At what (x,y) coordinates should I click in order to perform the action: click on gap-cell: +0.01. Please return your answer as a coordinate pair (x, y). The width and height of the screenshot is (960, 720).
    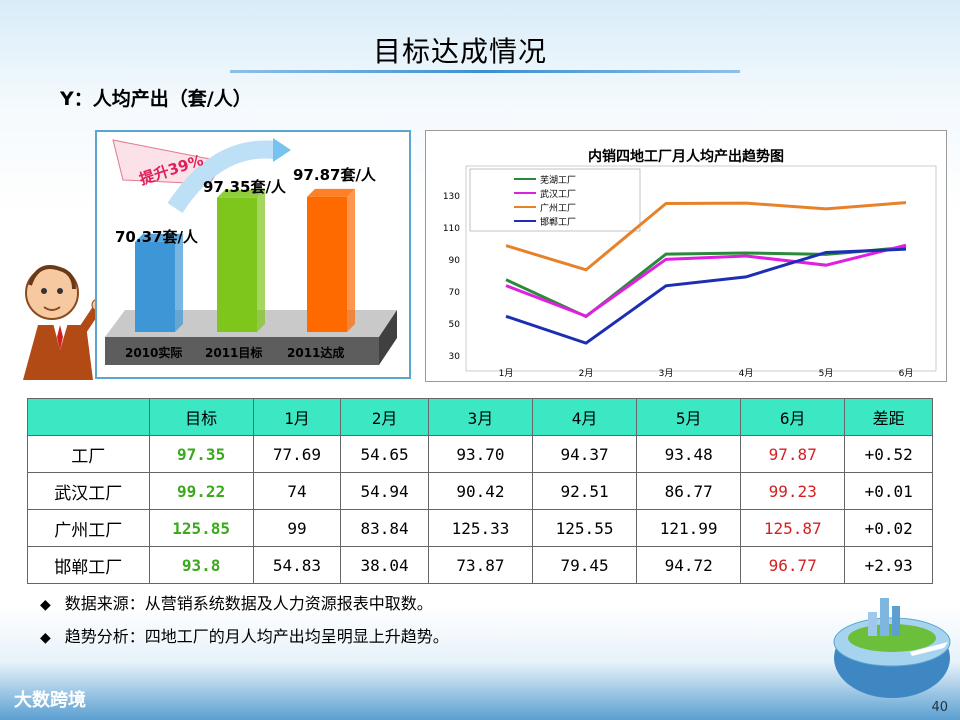
    Looking at the image, I should click on (888, 491).